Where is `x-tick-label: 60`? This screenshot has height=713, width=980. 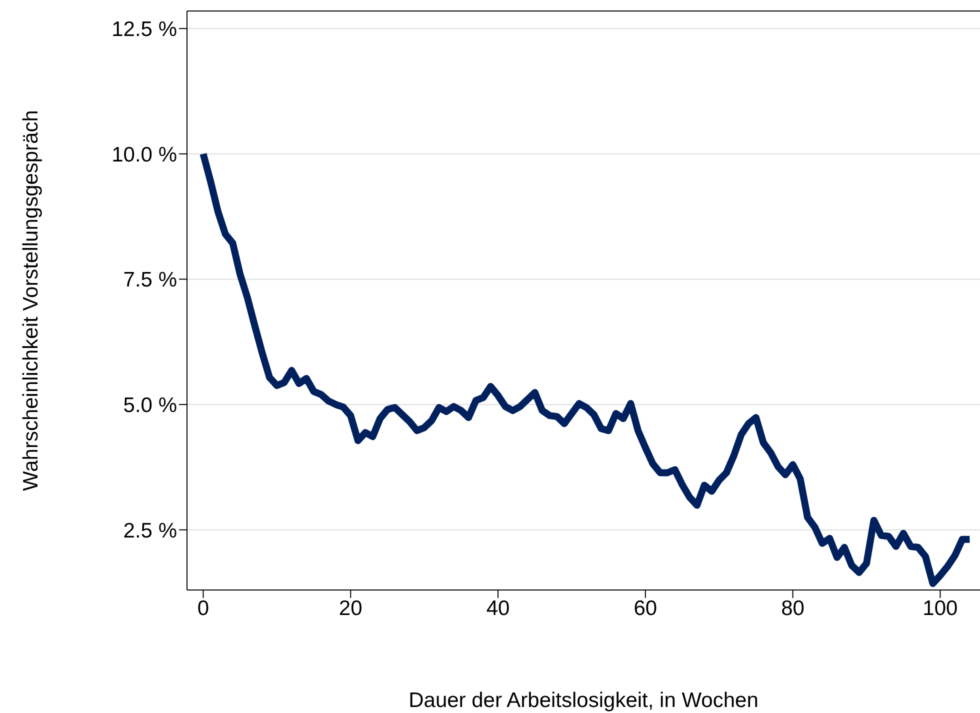
x-tick-label: 60 is located at coordinates (646, 608).